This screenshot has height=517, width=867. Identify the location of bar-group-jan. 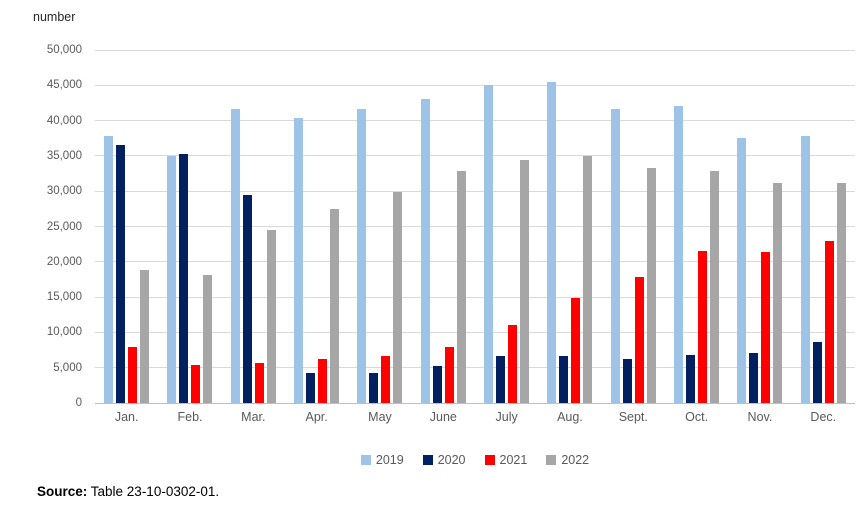
(126, 226).